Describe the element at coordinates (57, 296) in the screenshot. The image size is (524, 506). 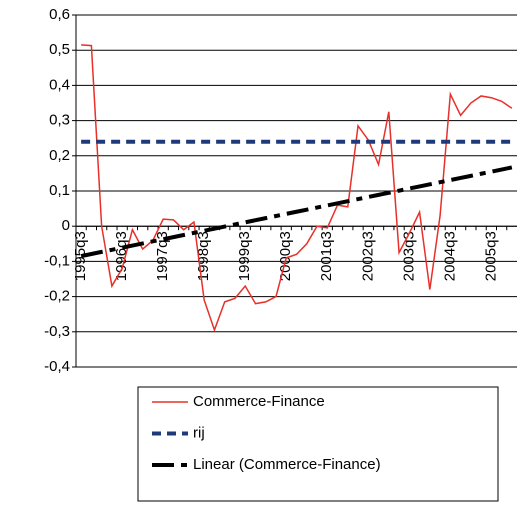
I see `y-tick-label: -0,2` at that location.